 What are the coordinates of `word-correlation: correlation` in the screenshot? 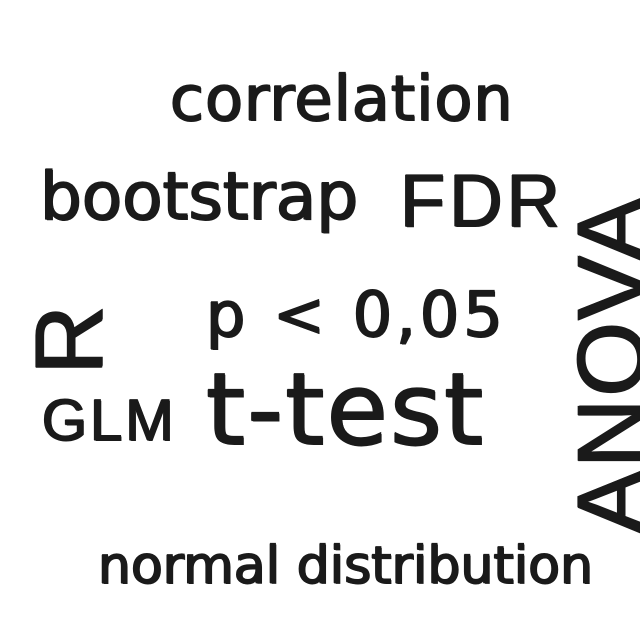 It's located at (341, 98).